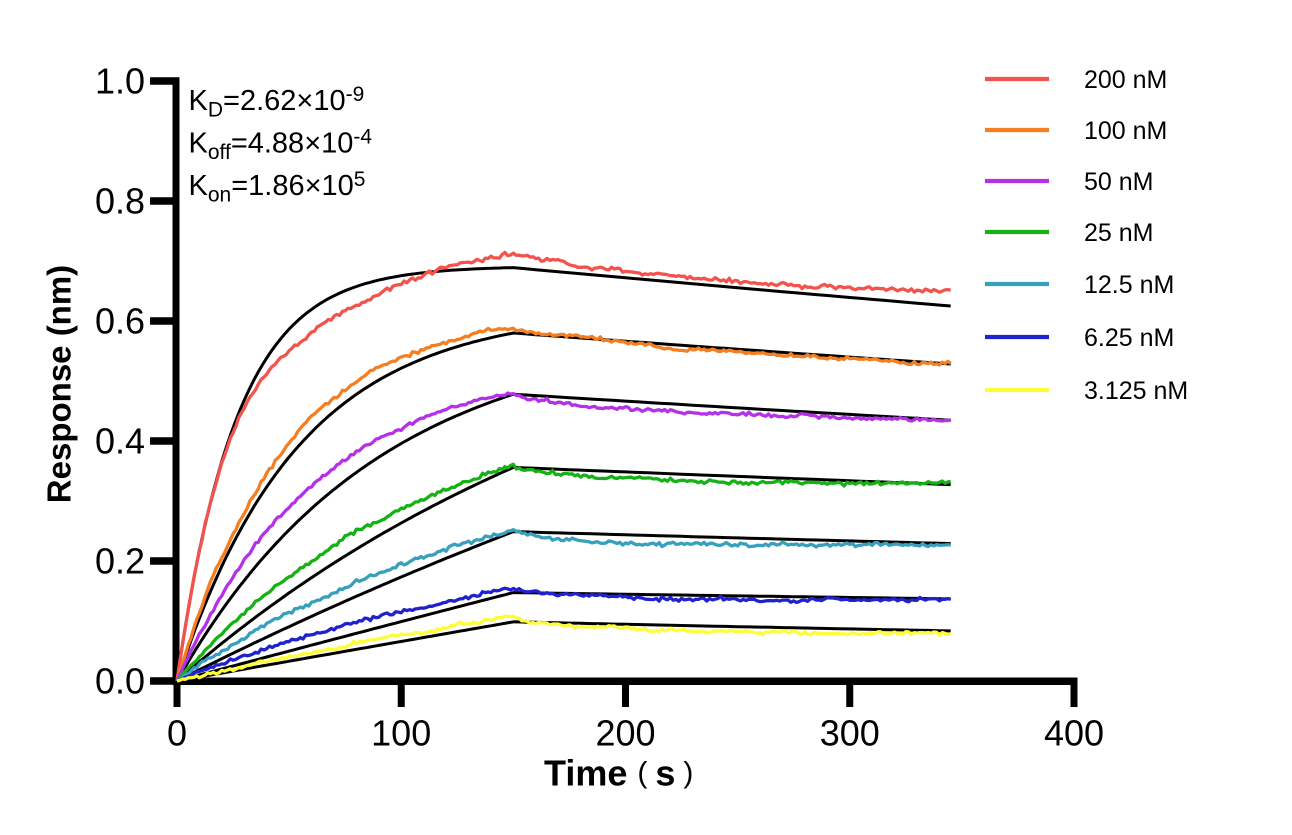  What do you see at coordinates (120, 440) in the screenshot?
I see `svg-text: 0.4` at bounding box center [120, 440].